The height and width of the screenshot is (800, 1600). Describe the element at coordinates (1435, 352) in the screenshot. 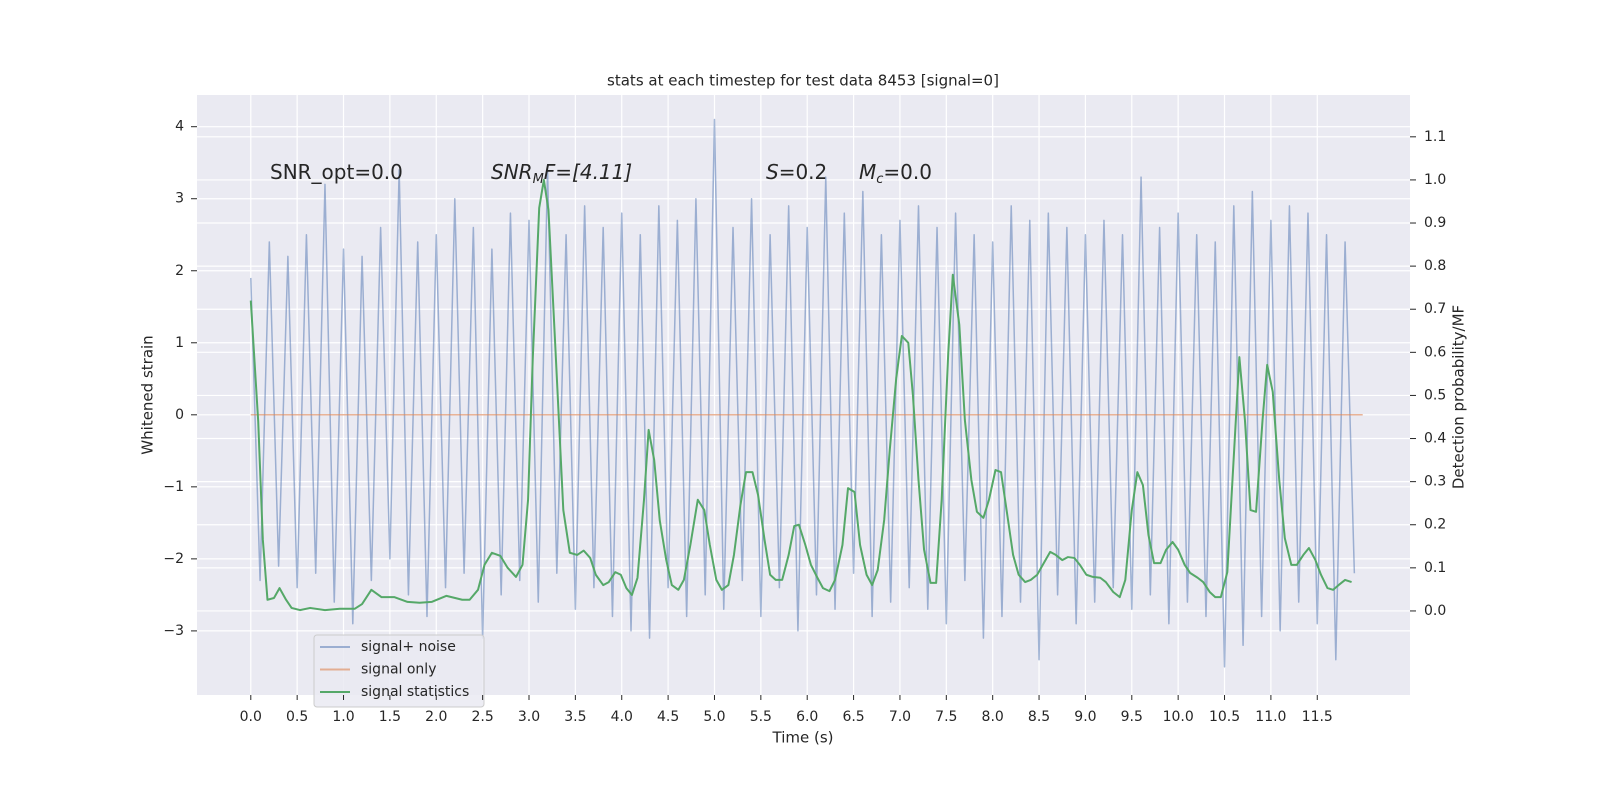

I see `y2-tick-label: 0.6` at that location.